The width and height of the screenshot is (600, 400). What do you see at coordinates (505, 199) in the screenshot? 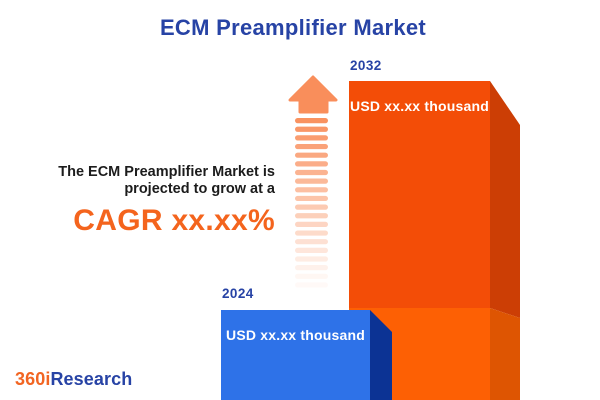
I see `bar-2032-side-top` at bounding box center [505, 199].